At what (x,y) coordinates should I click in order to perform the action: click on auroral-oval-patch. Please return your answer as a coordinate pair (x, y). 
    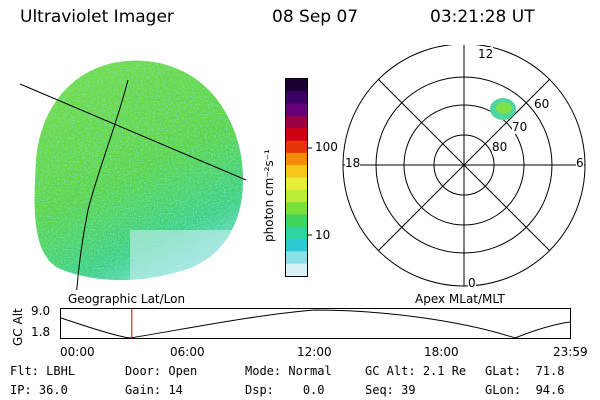
    Looking at the image, I should click on (503, 109).